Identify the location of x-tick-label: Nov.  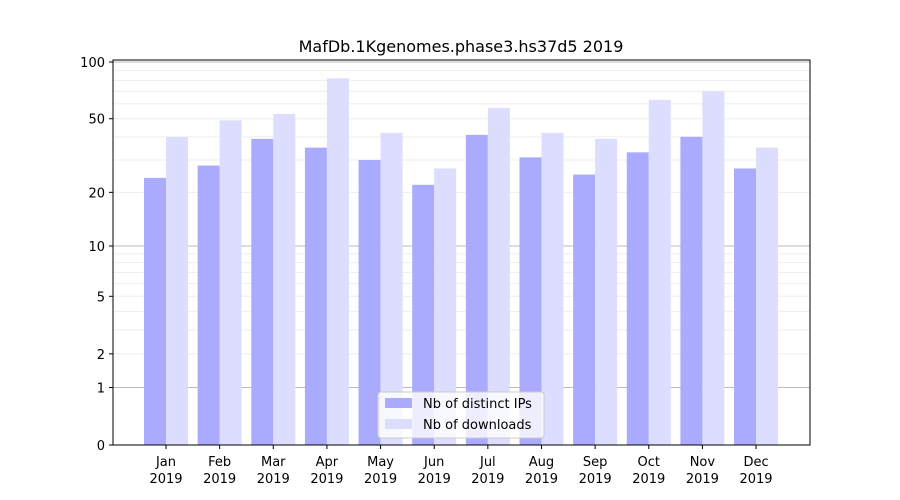
(703, 462).